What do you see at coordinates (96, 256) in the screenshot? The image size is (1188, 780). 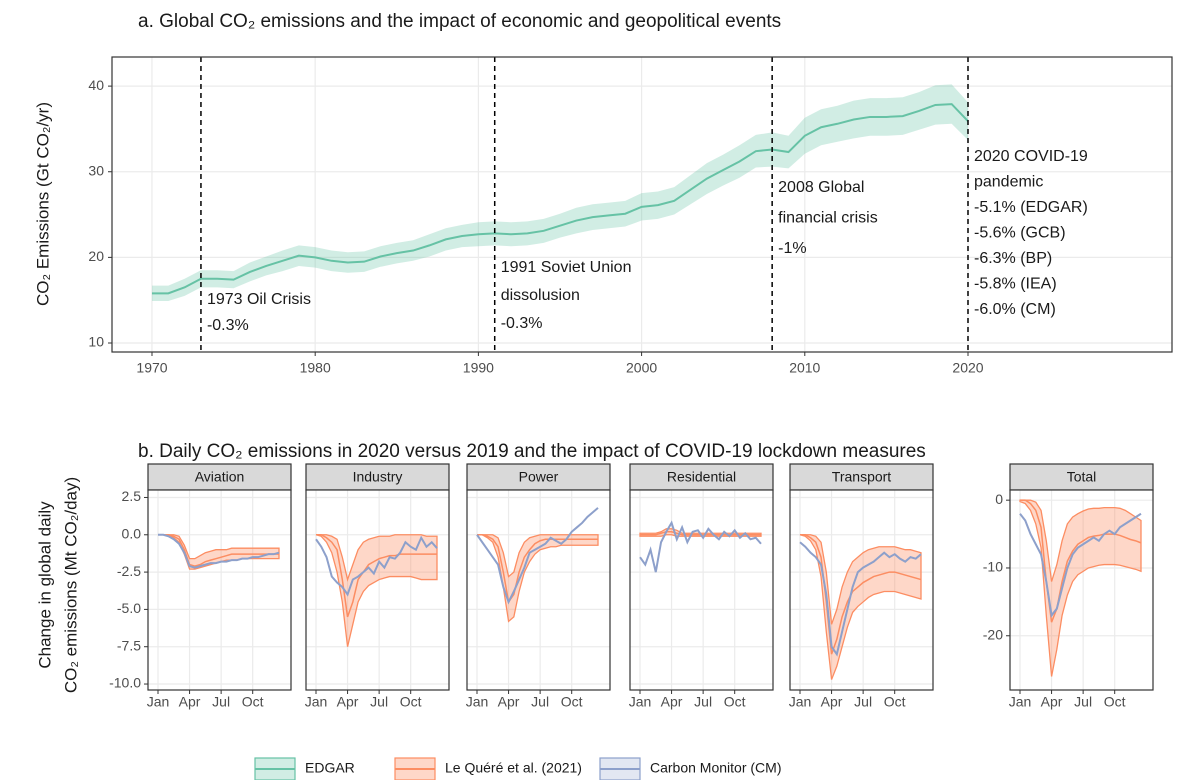 I see `y-tick-label: 20` at bounding box center [96, 256].